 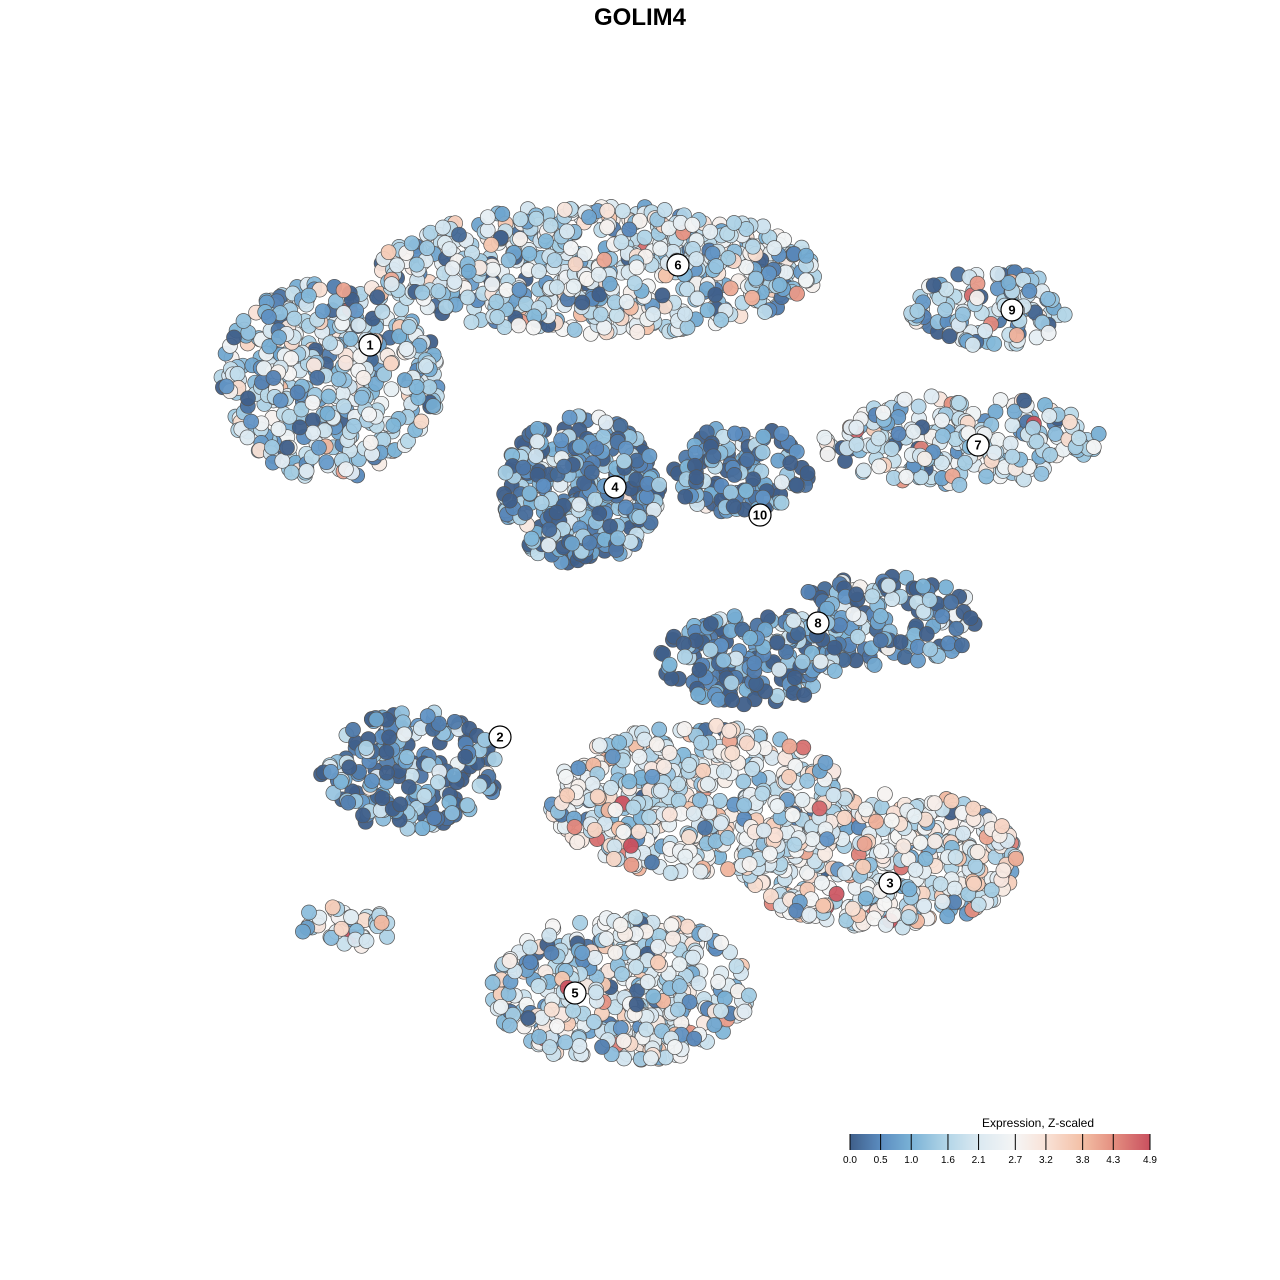 What do you see at coordinates (817, 623) in the screenshot?
I see `cluster-label: 8` at bounding box center [817, 623].